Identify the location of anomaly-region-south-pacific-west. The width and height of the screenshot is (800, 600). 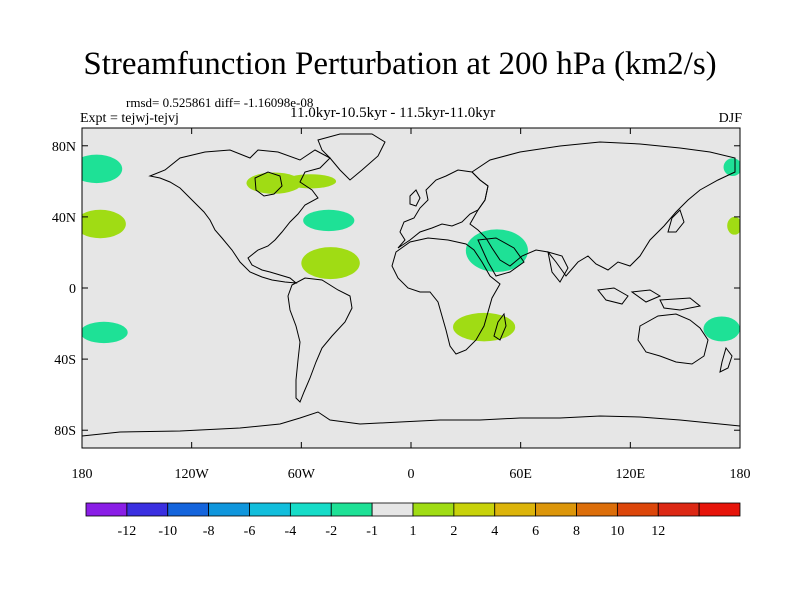
(105, 332).